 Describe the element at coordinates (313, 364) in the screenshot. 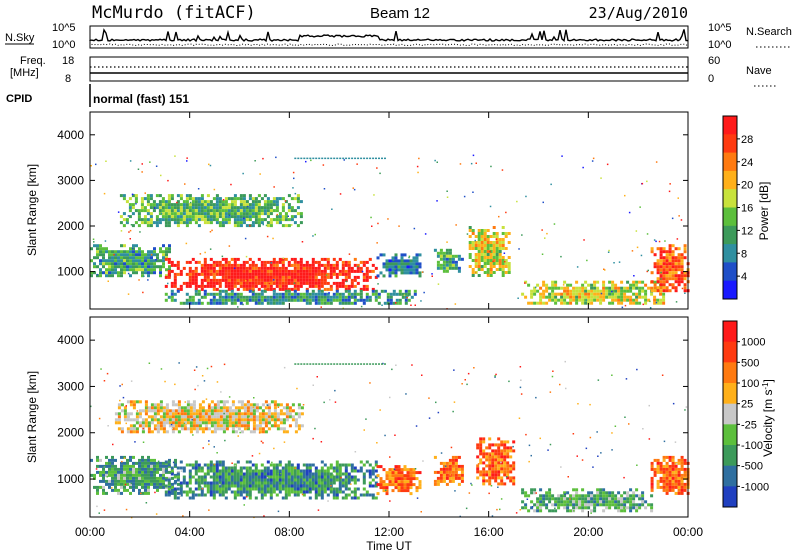

I see `velocity-range-dot` at that location.